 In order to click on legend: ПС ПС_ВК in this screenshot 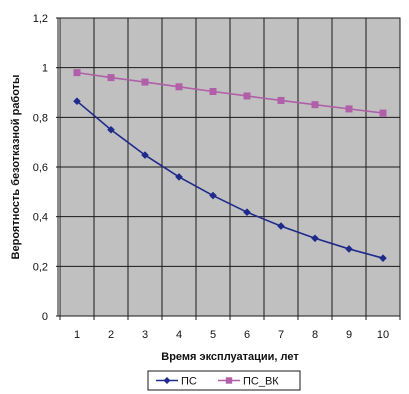, I will do `click(224, 380)`.